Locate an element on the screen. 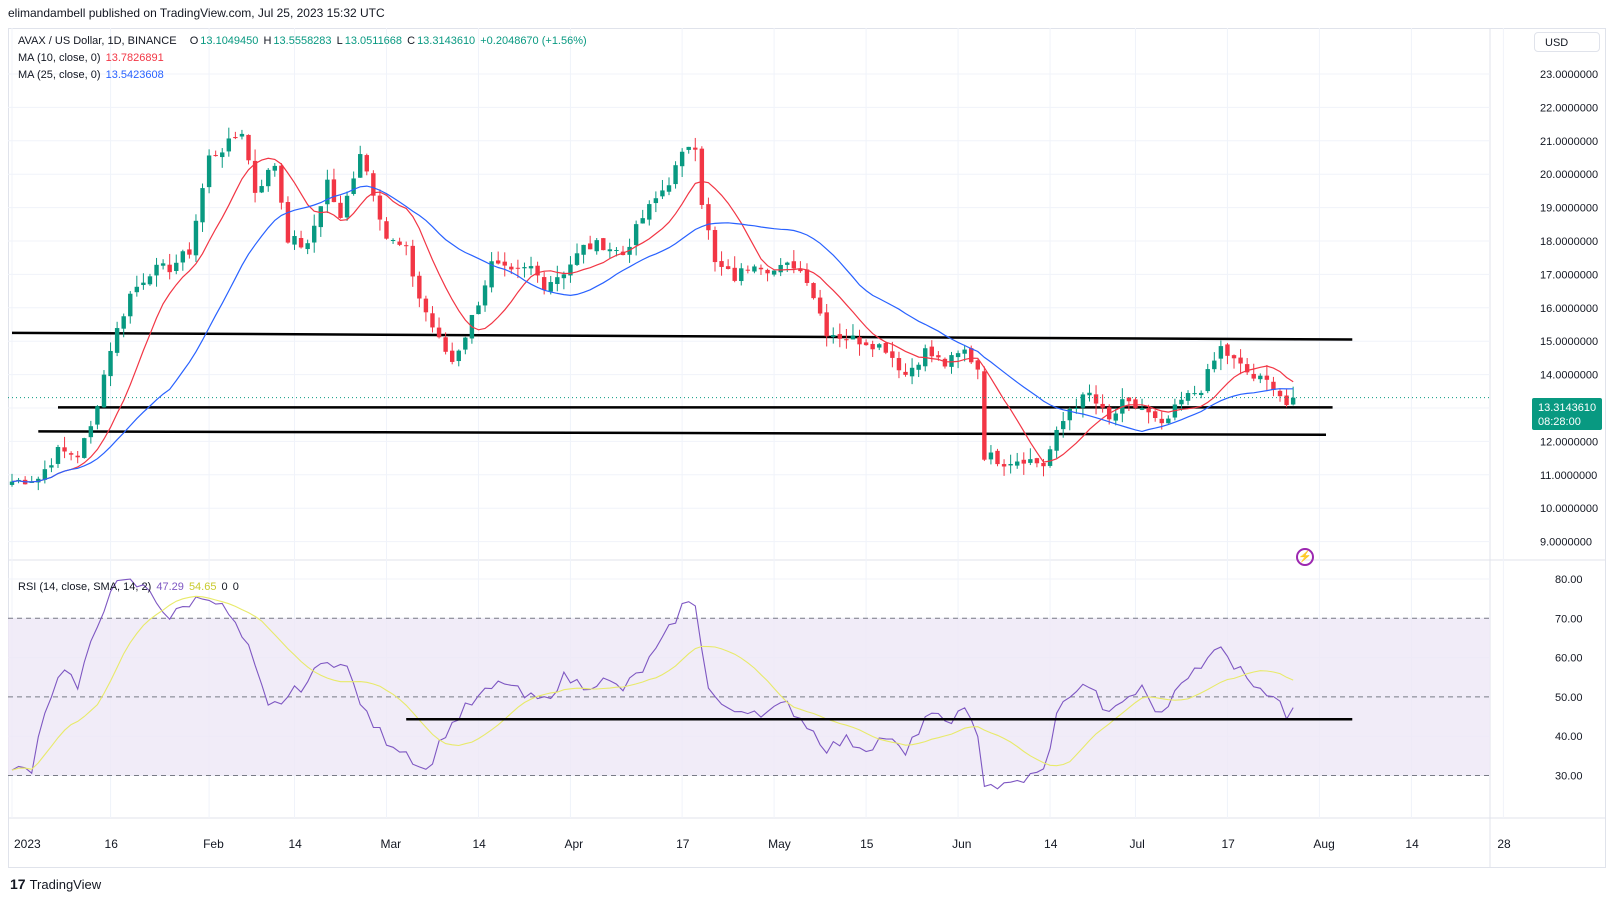 This screenshot has width=1614, height=901. rsi-label: RSI (14, close, SMA, 14, 2) is located at coordinates (85, 587).